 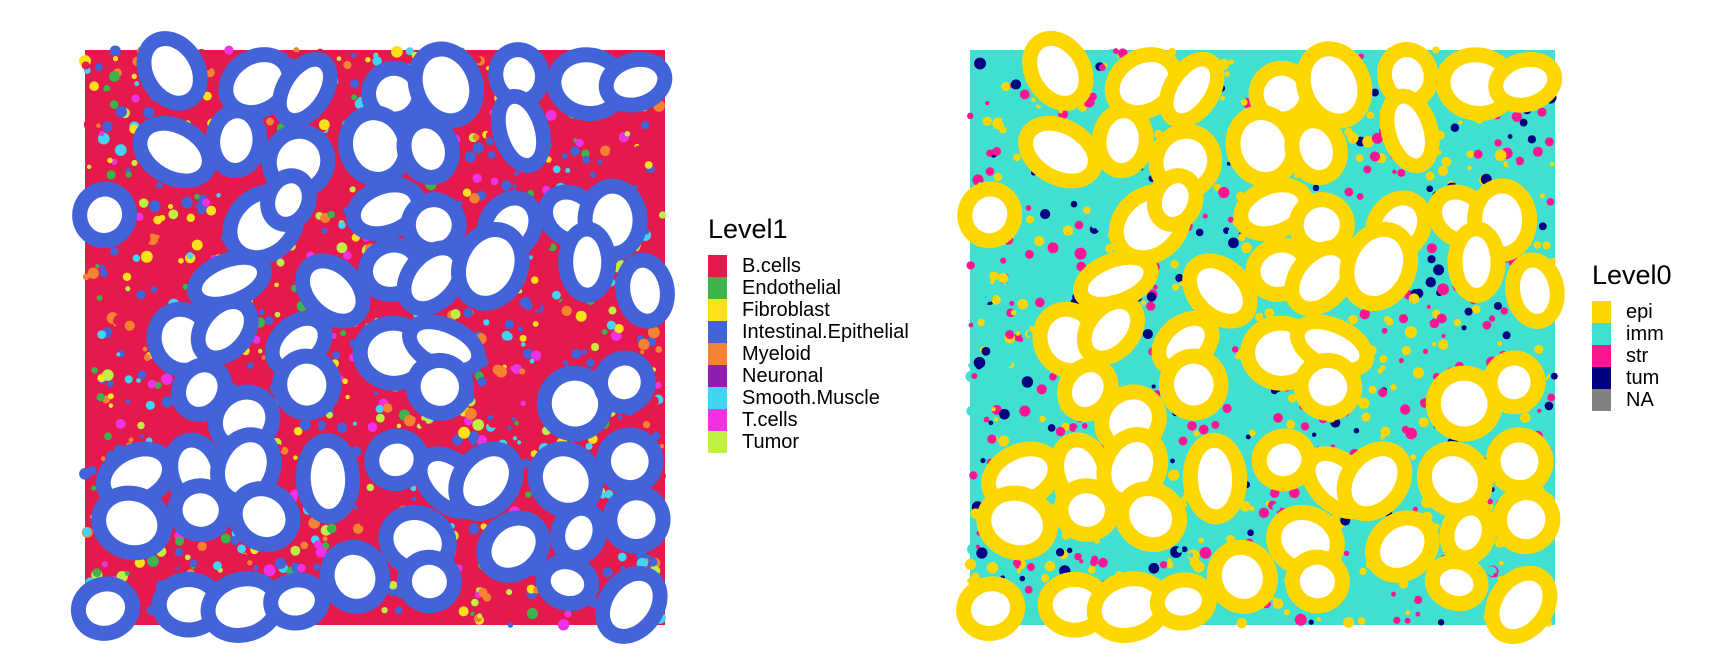 What do you see at coordinates (771, 441) in the screenshot?
I see `legend-label: Tumor` at bounding box center [771, 441].